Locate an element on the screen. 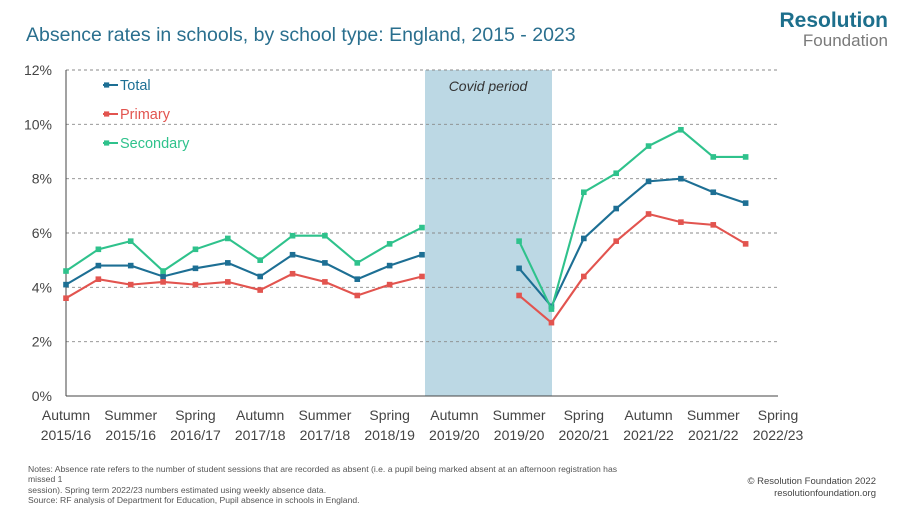  legend-label: Total is located at coordinates (135, 86).